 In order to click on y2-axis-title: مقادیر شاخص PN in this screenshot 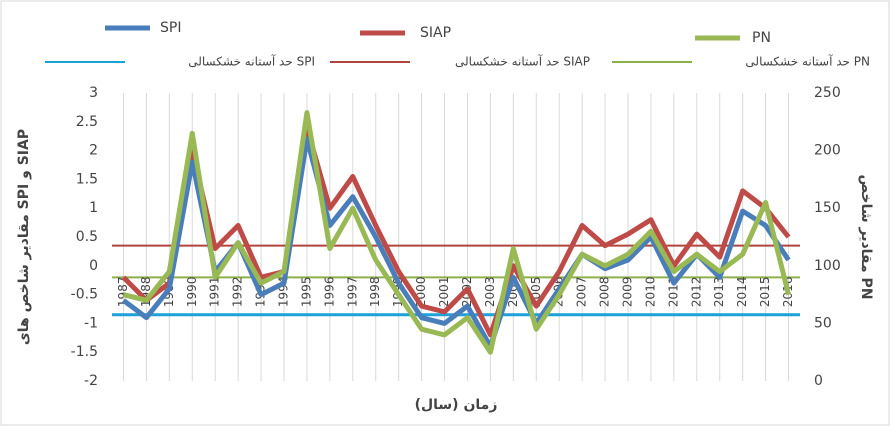, I will do `click(866, 236)`.